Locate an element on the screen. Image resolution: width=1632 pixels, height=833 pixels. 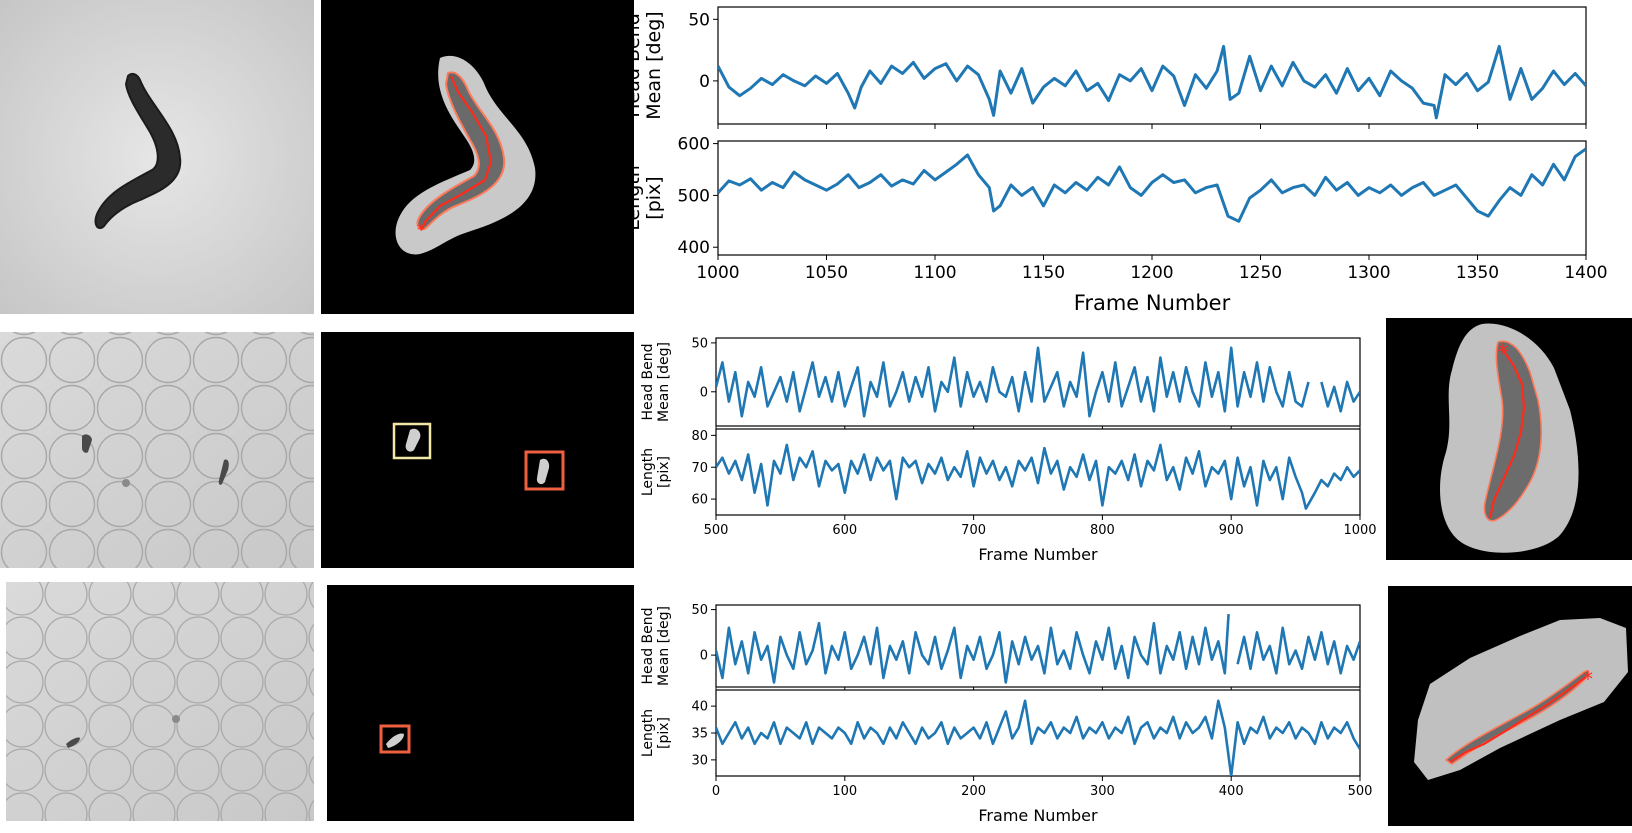
chart-panel-2: 0 50 Head Bend Mean [deg] is located at coordinates (1000, 383).